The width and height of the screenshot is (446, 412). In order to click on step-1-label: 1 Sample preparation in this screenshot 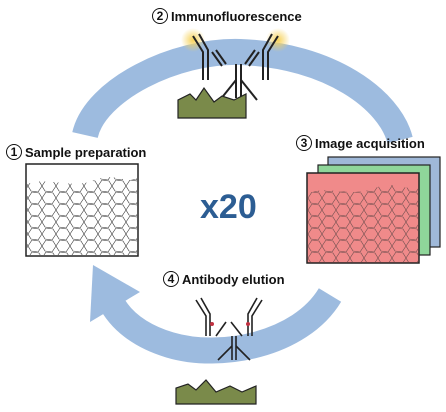, I will do `click(76, 152)`.